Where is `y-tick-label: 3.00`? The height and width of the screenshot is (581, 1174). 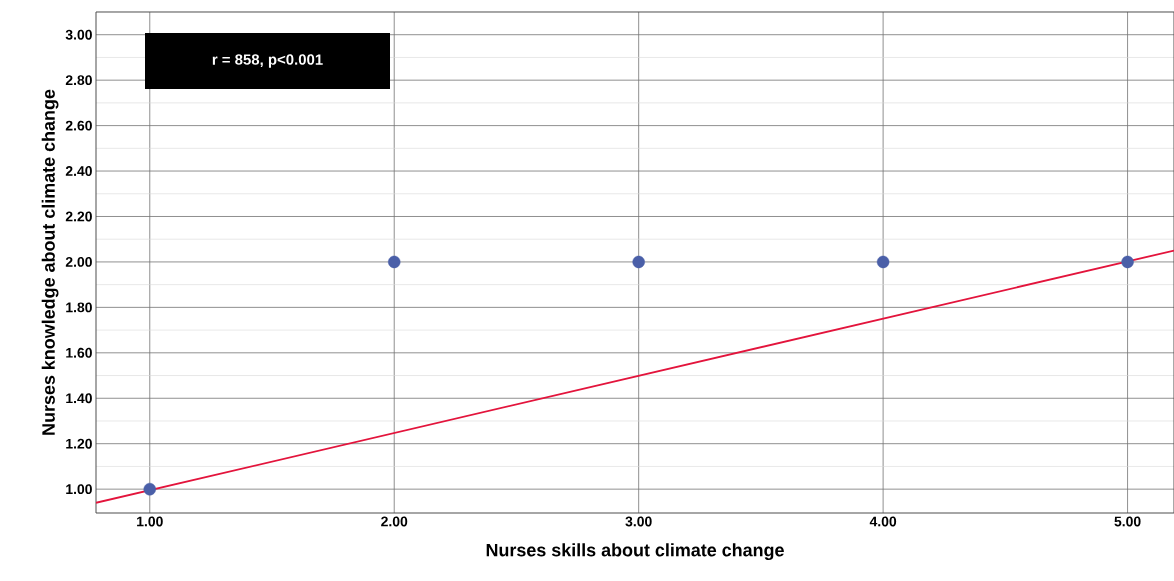
y-tick-label: 3.00 is located at coordinates (78, 34).